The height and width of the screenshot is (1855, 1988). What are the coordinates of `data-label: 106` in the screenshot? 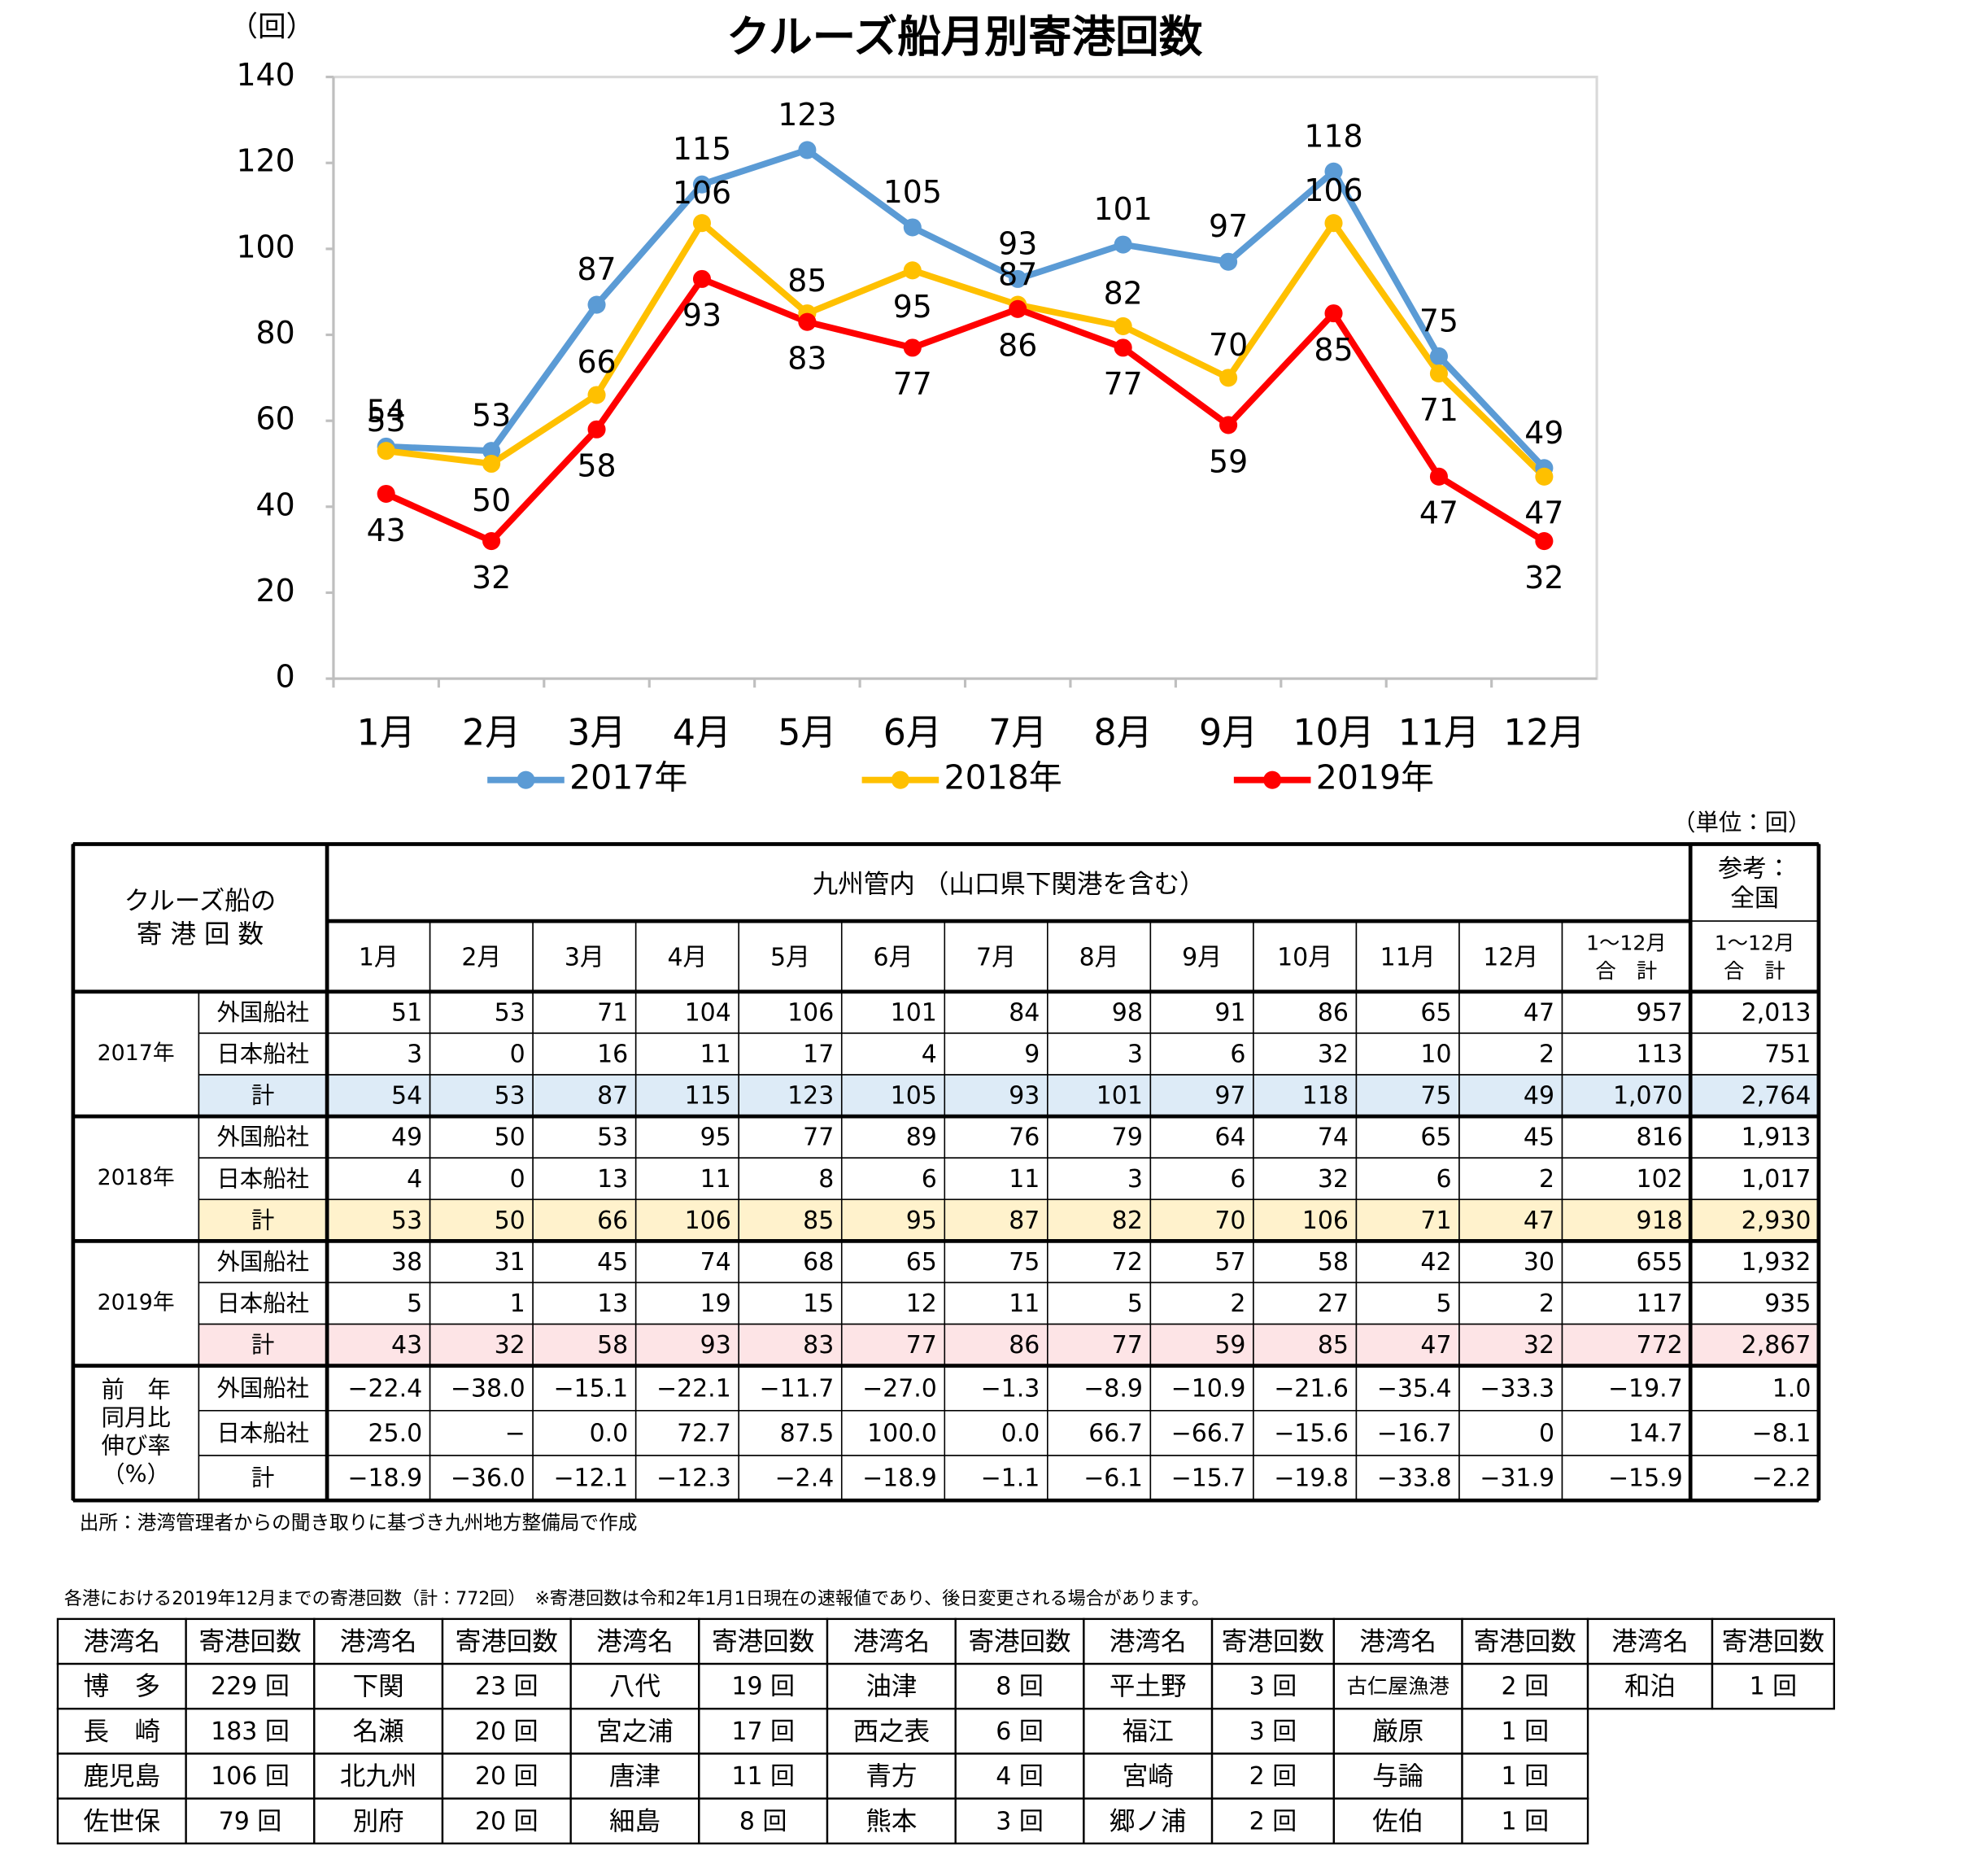 It's located at (702, 193).